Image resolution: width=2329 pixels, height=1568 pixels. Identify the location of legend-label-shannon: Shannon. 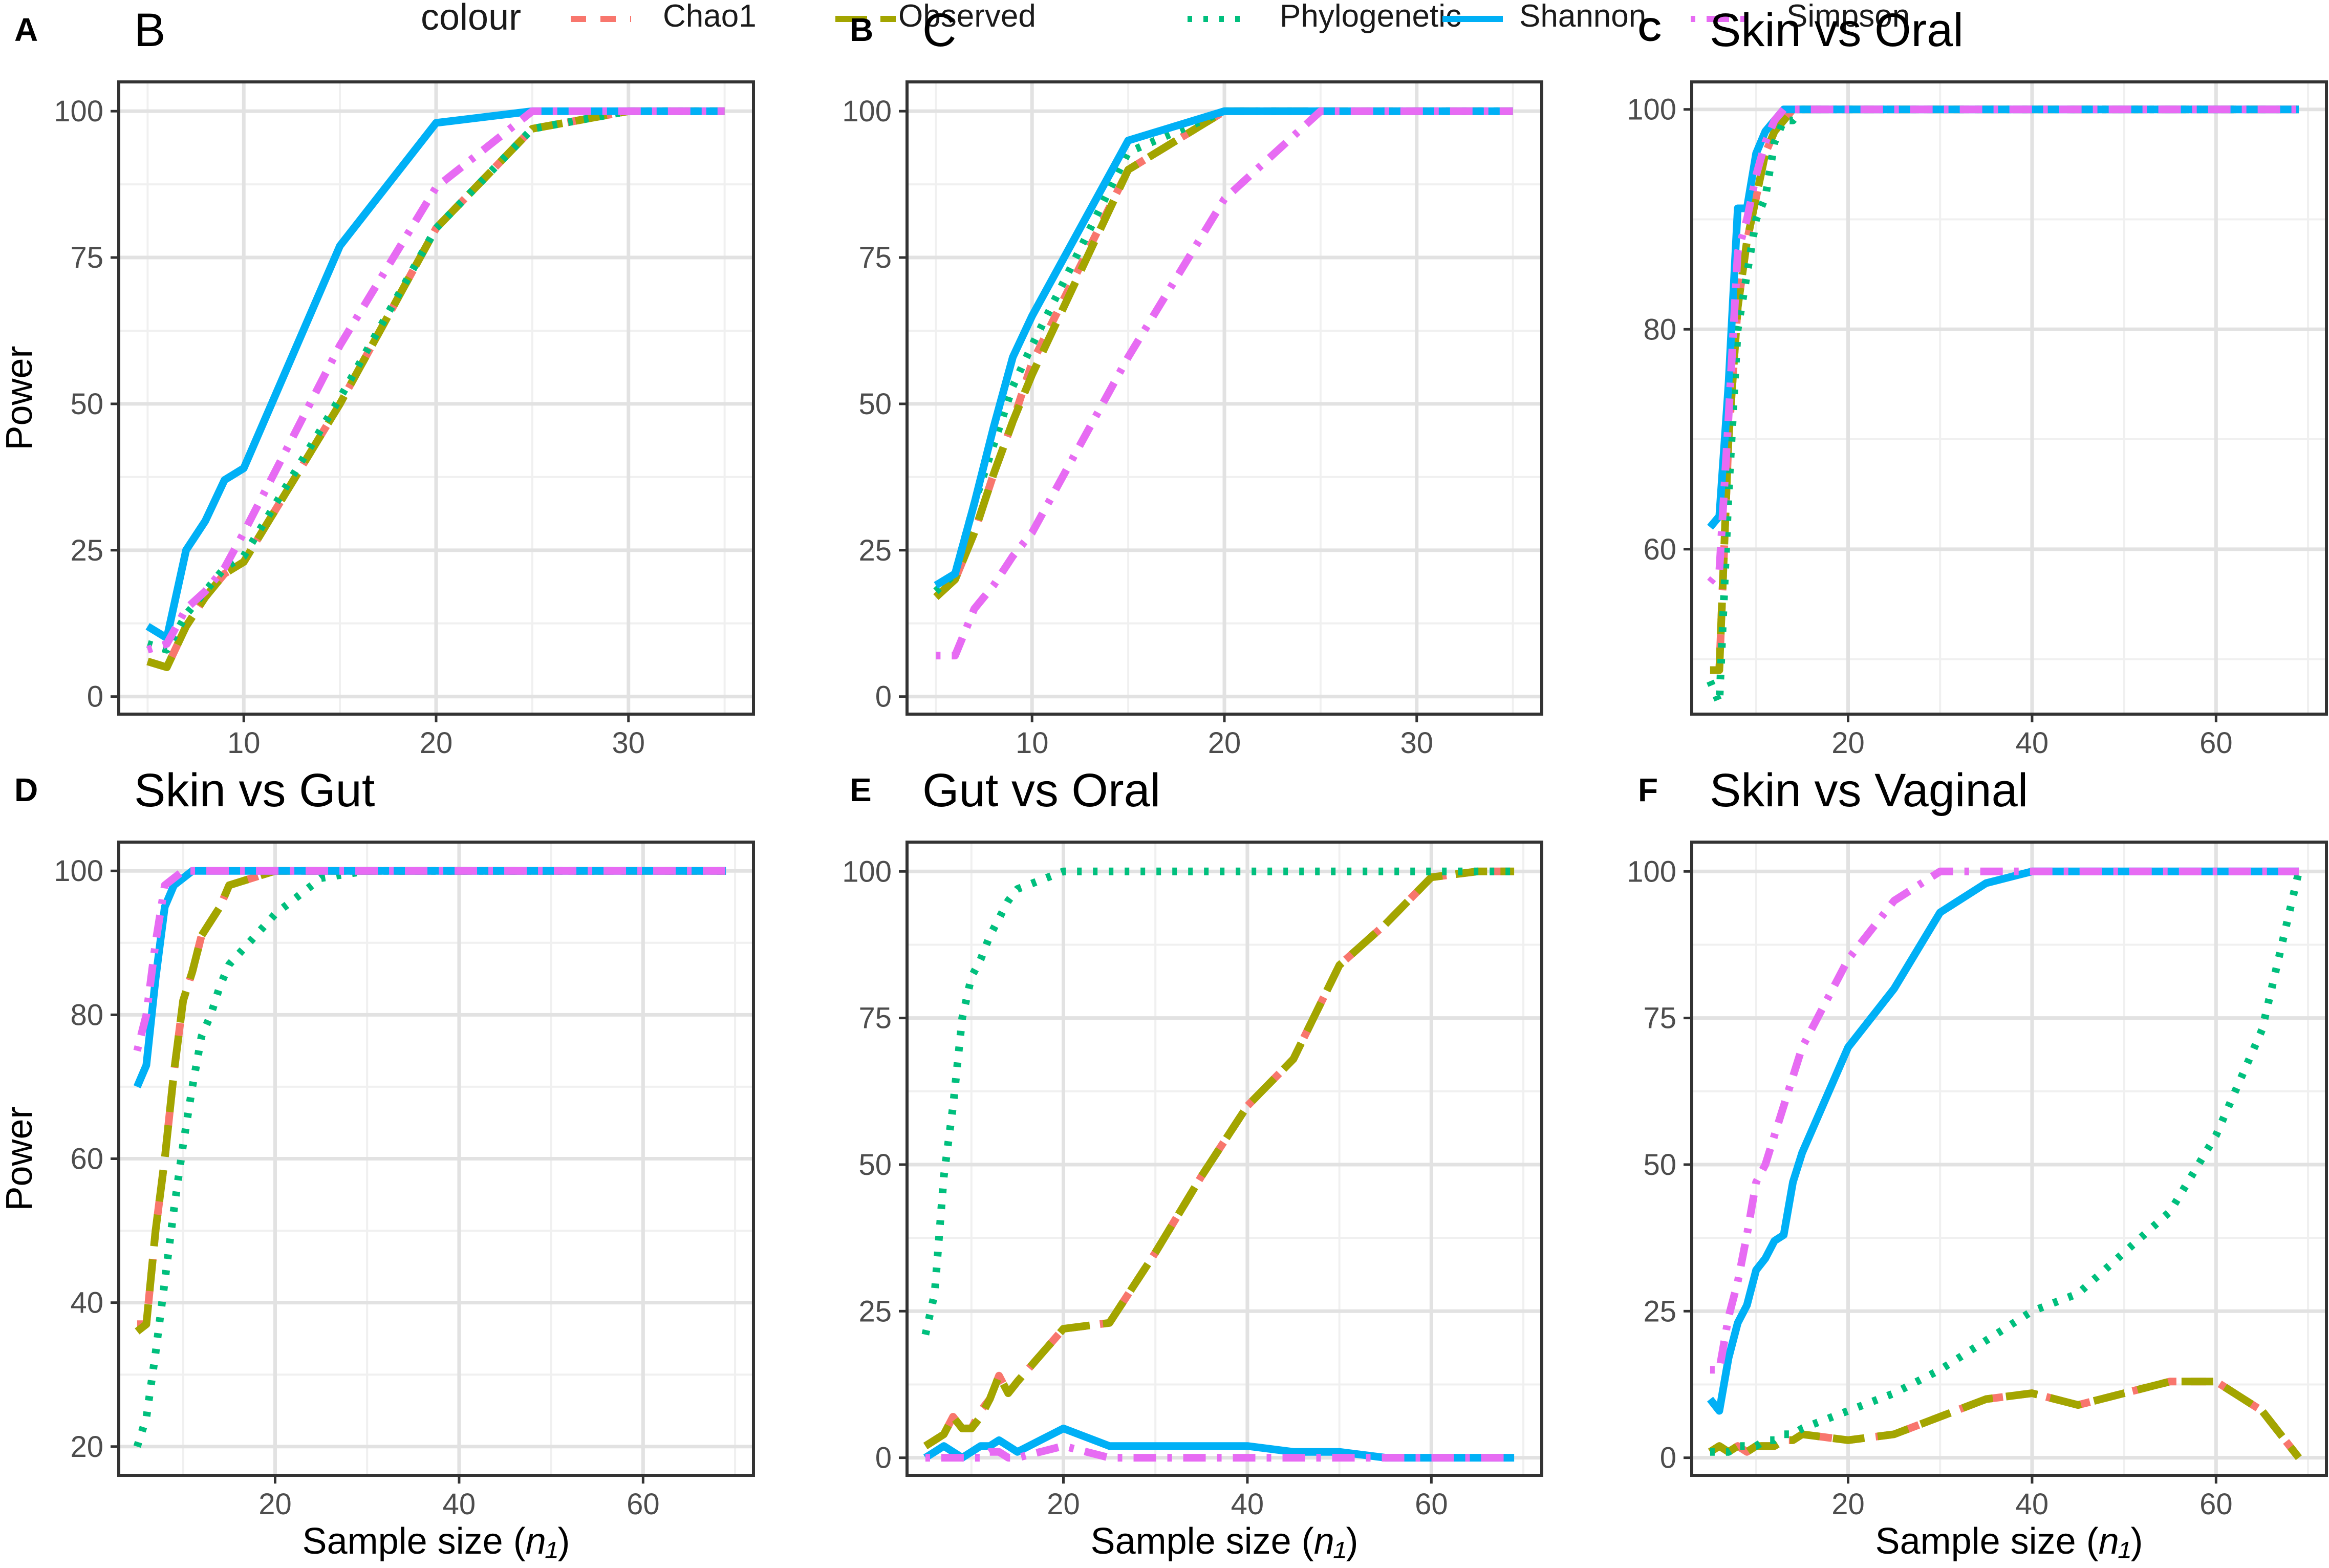
(1582, 17).